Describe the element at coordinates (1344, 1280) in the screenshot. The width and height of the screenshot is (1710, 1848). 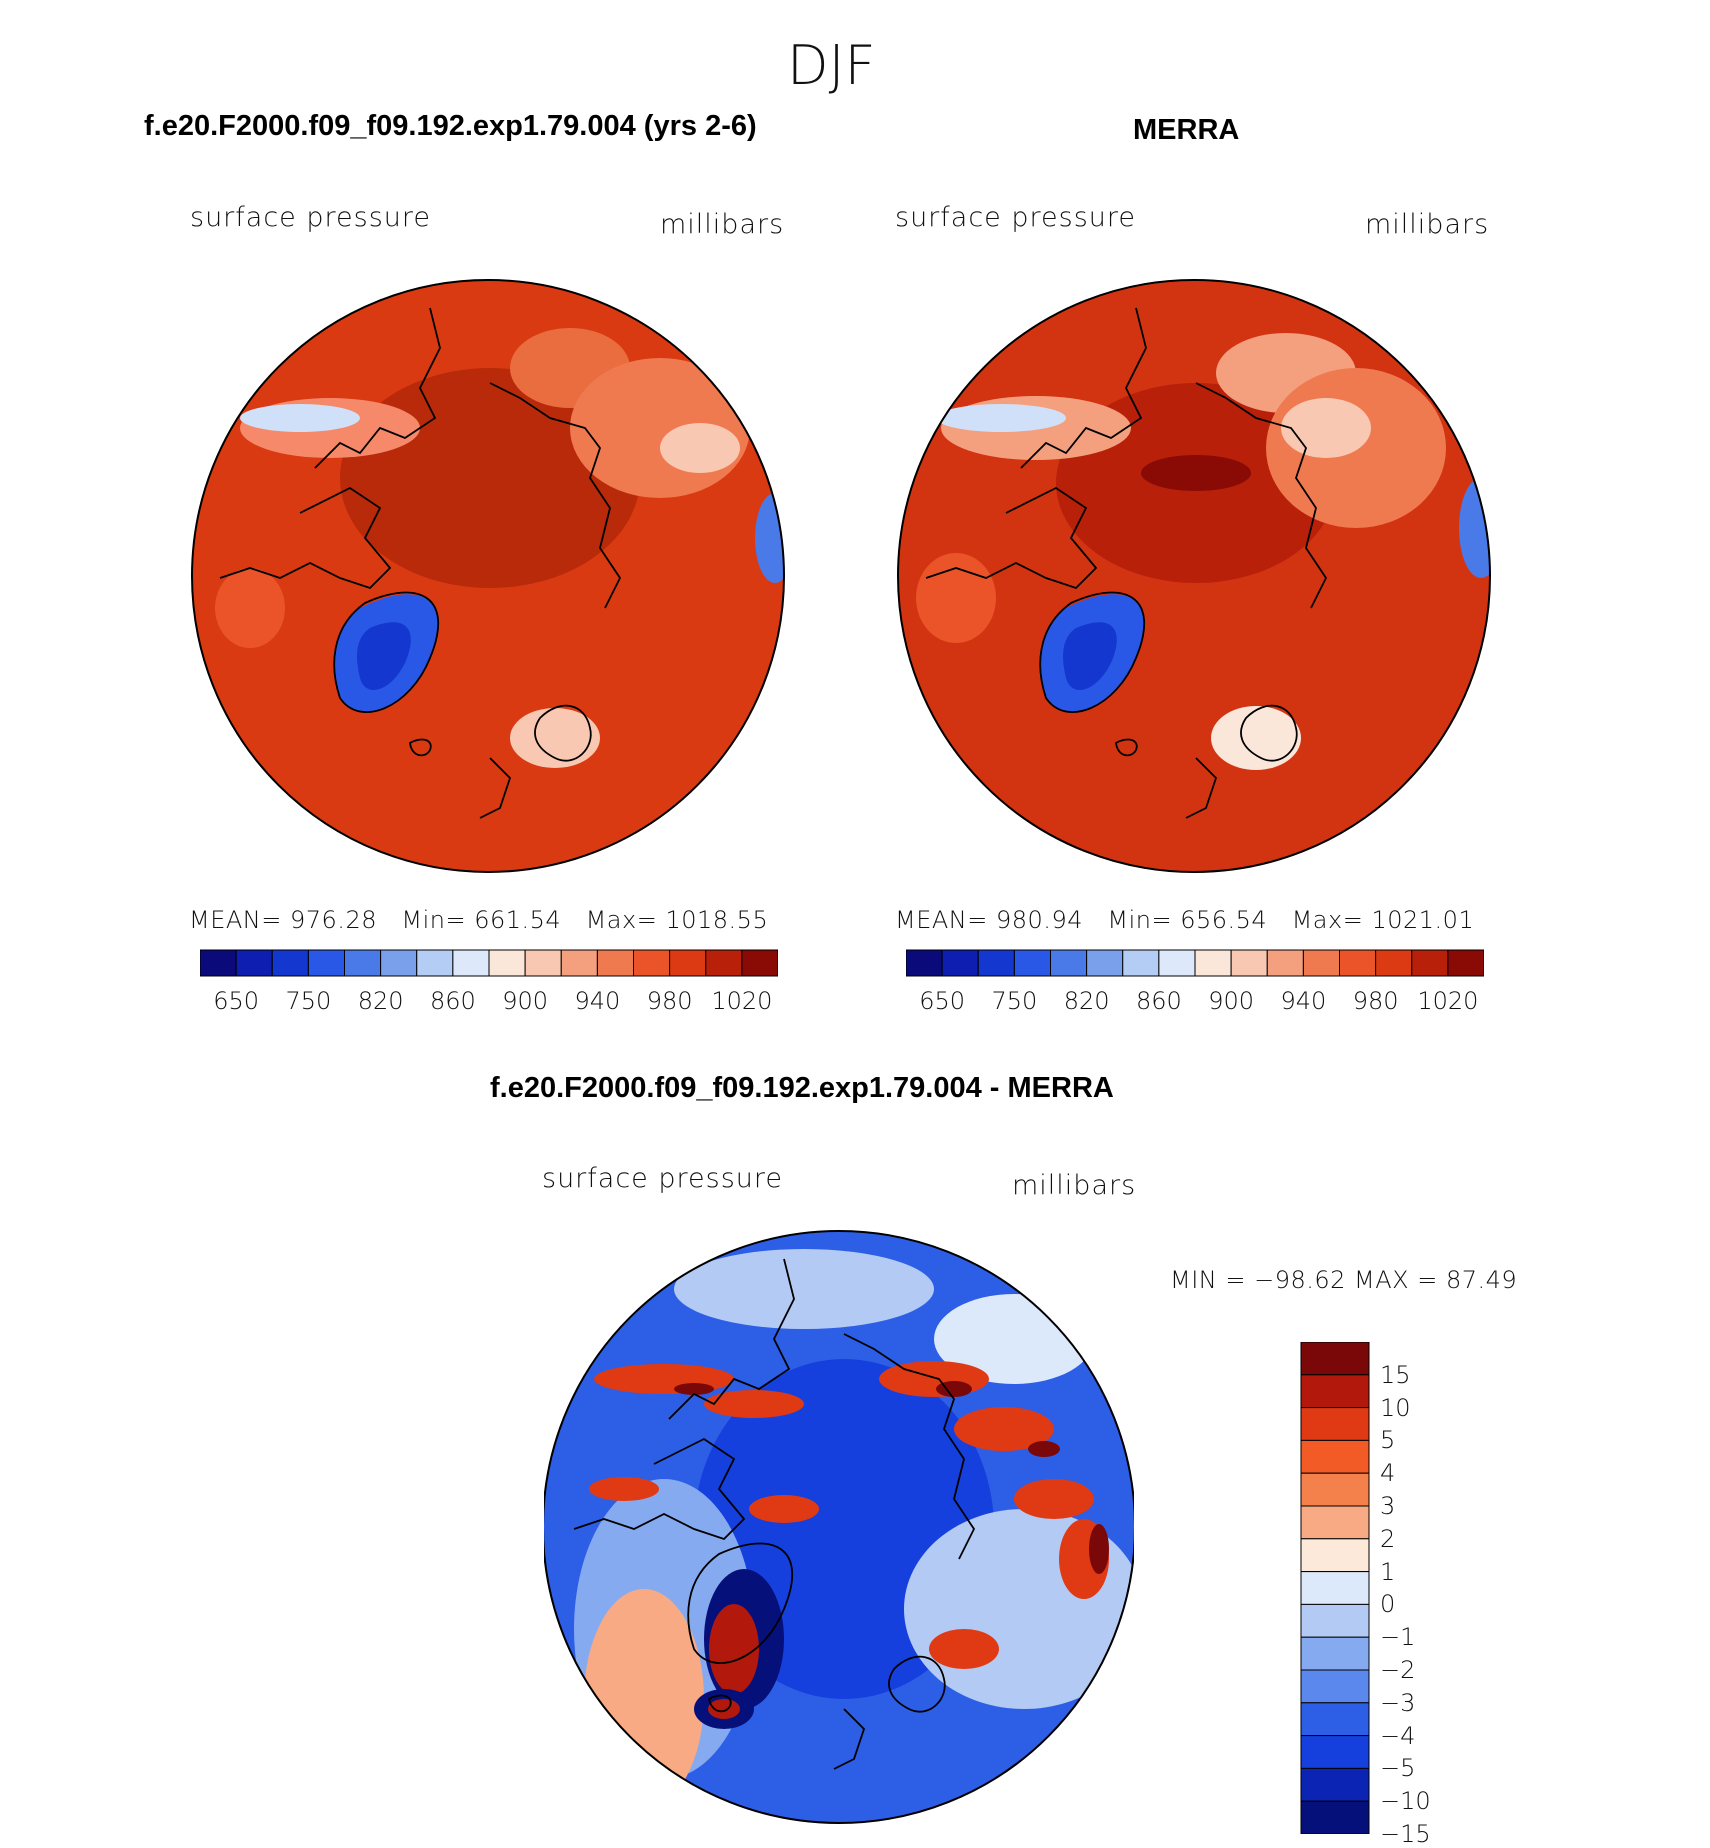
I see `diff-minmax: MIN = −98.62 MAX = 87.49` at that location.